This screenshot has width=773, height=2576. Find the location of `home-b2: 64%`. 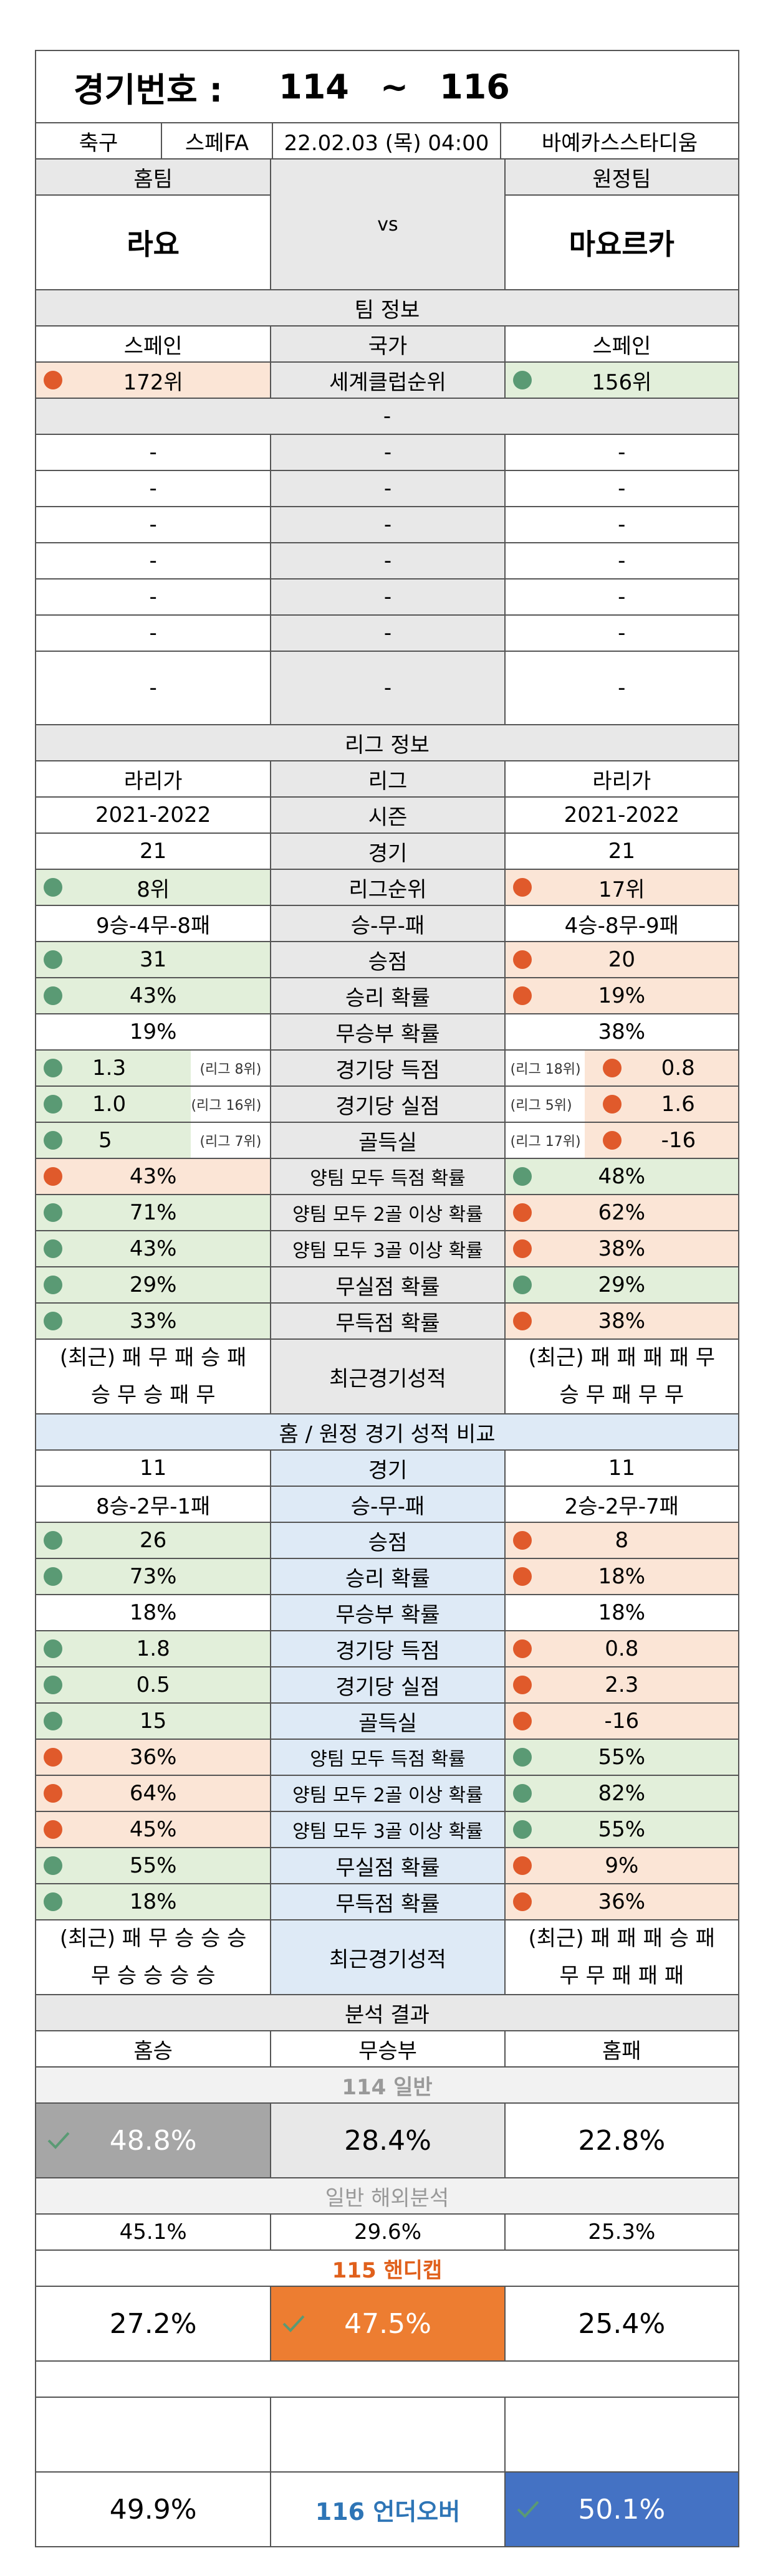

home-b2: 64% is located at coordinates (153, 1793).